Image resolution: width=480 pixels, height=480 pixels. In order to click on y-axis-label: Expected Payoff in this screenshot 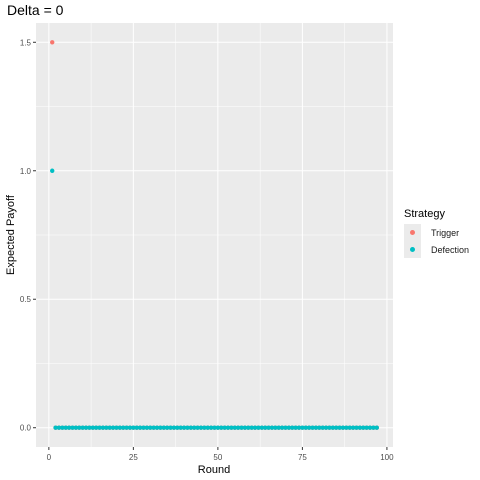, I will do `click(11, 234)`.